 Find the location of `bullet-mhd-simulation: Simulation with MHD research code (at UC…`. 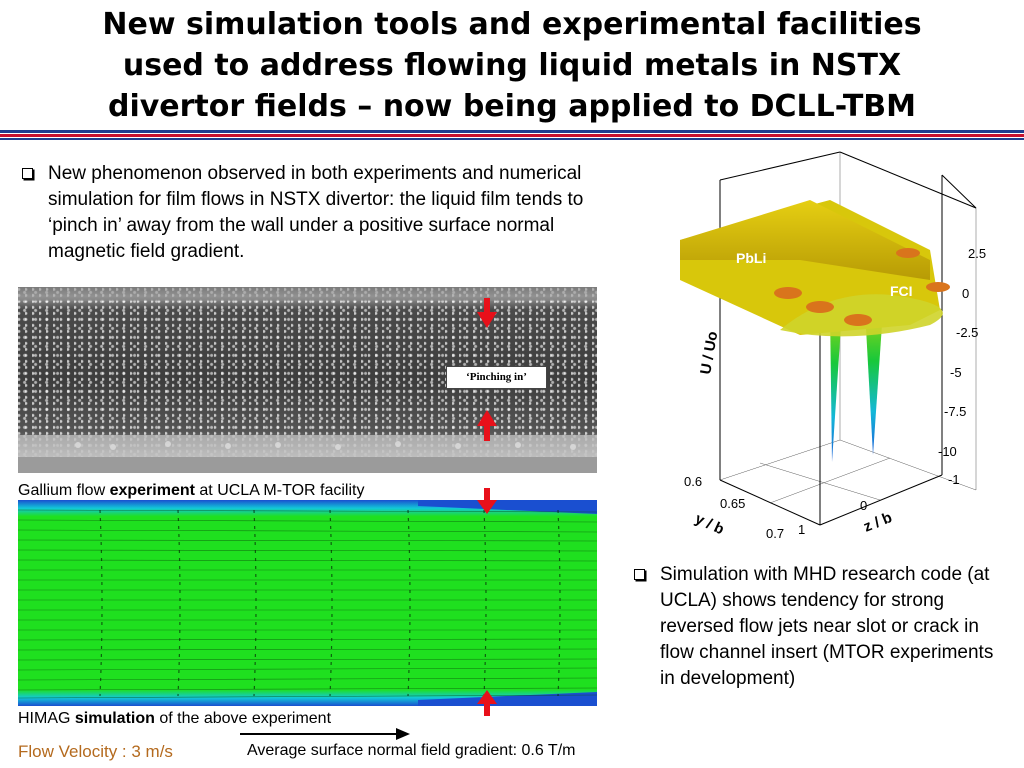

bullet-mhd-simulation: Simulation with MHD research code (at UC… is located at coordinates (814, 627).